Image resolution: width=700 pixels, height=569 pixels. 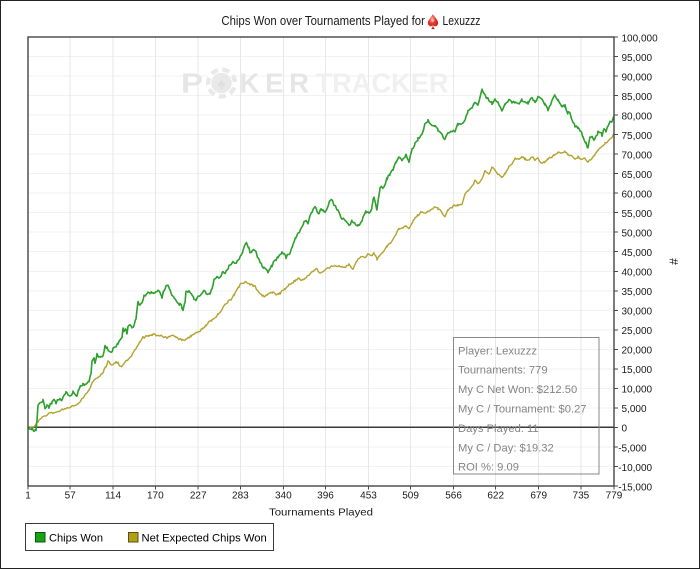 What do you see at coordinates (581, 496) in the screenshot?
I see `svg-text: 735` at bounding box center [581, 496].